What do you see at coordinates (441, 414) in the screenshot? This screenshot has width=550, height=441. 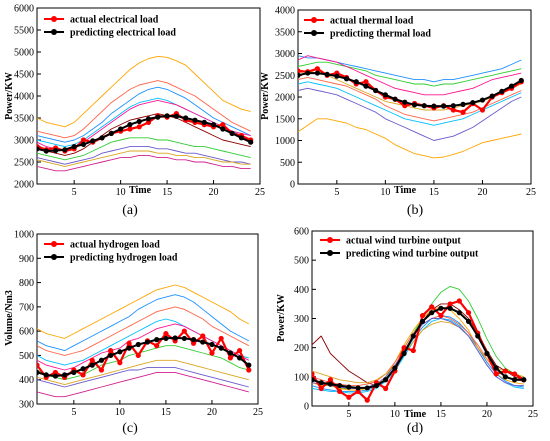 I see `x-tick-label: 15` at bounding box center [441, 414].